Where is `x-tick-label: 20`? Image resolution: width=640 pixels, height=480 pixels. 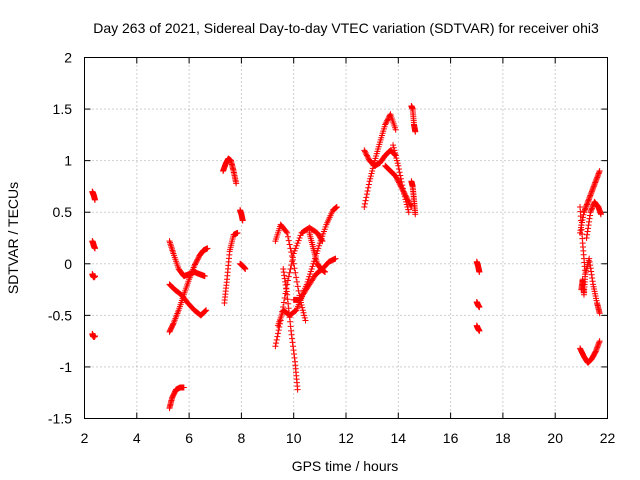
x-tick-label: 20 is located at coordinates (555, 438).